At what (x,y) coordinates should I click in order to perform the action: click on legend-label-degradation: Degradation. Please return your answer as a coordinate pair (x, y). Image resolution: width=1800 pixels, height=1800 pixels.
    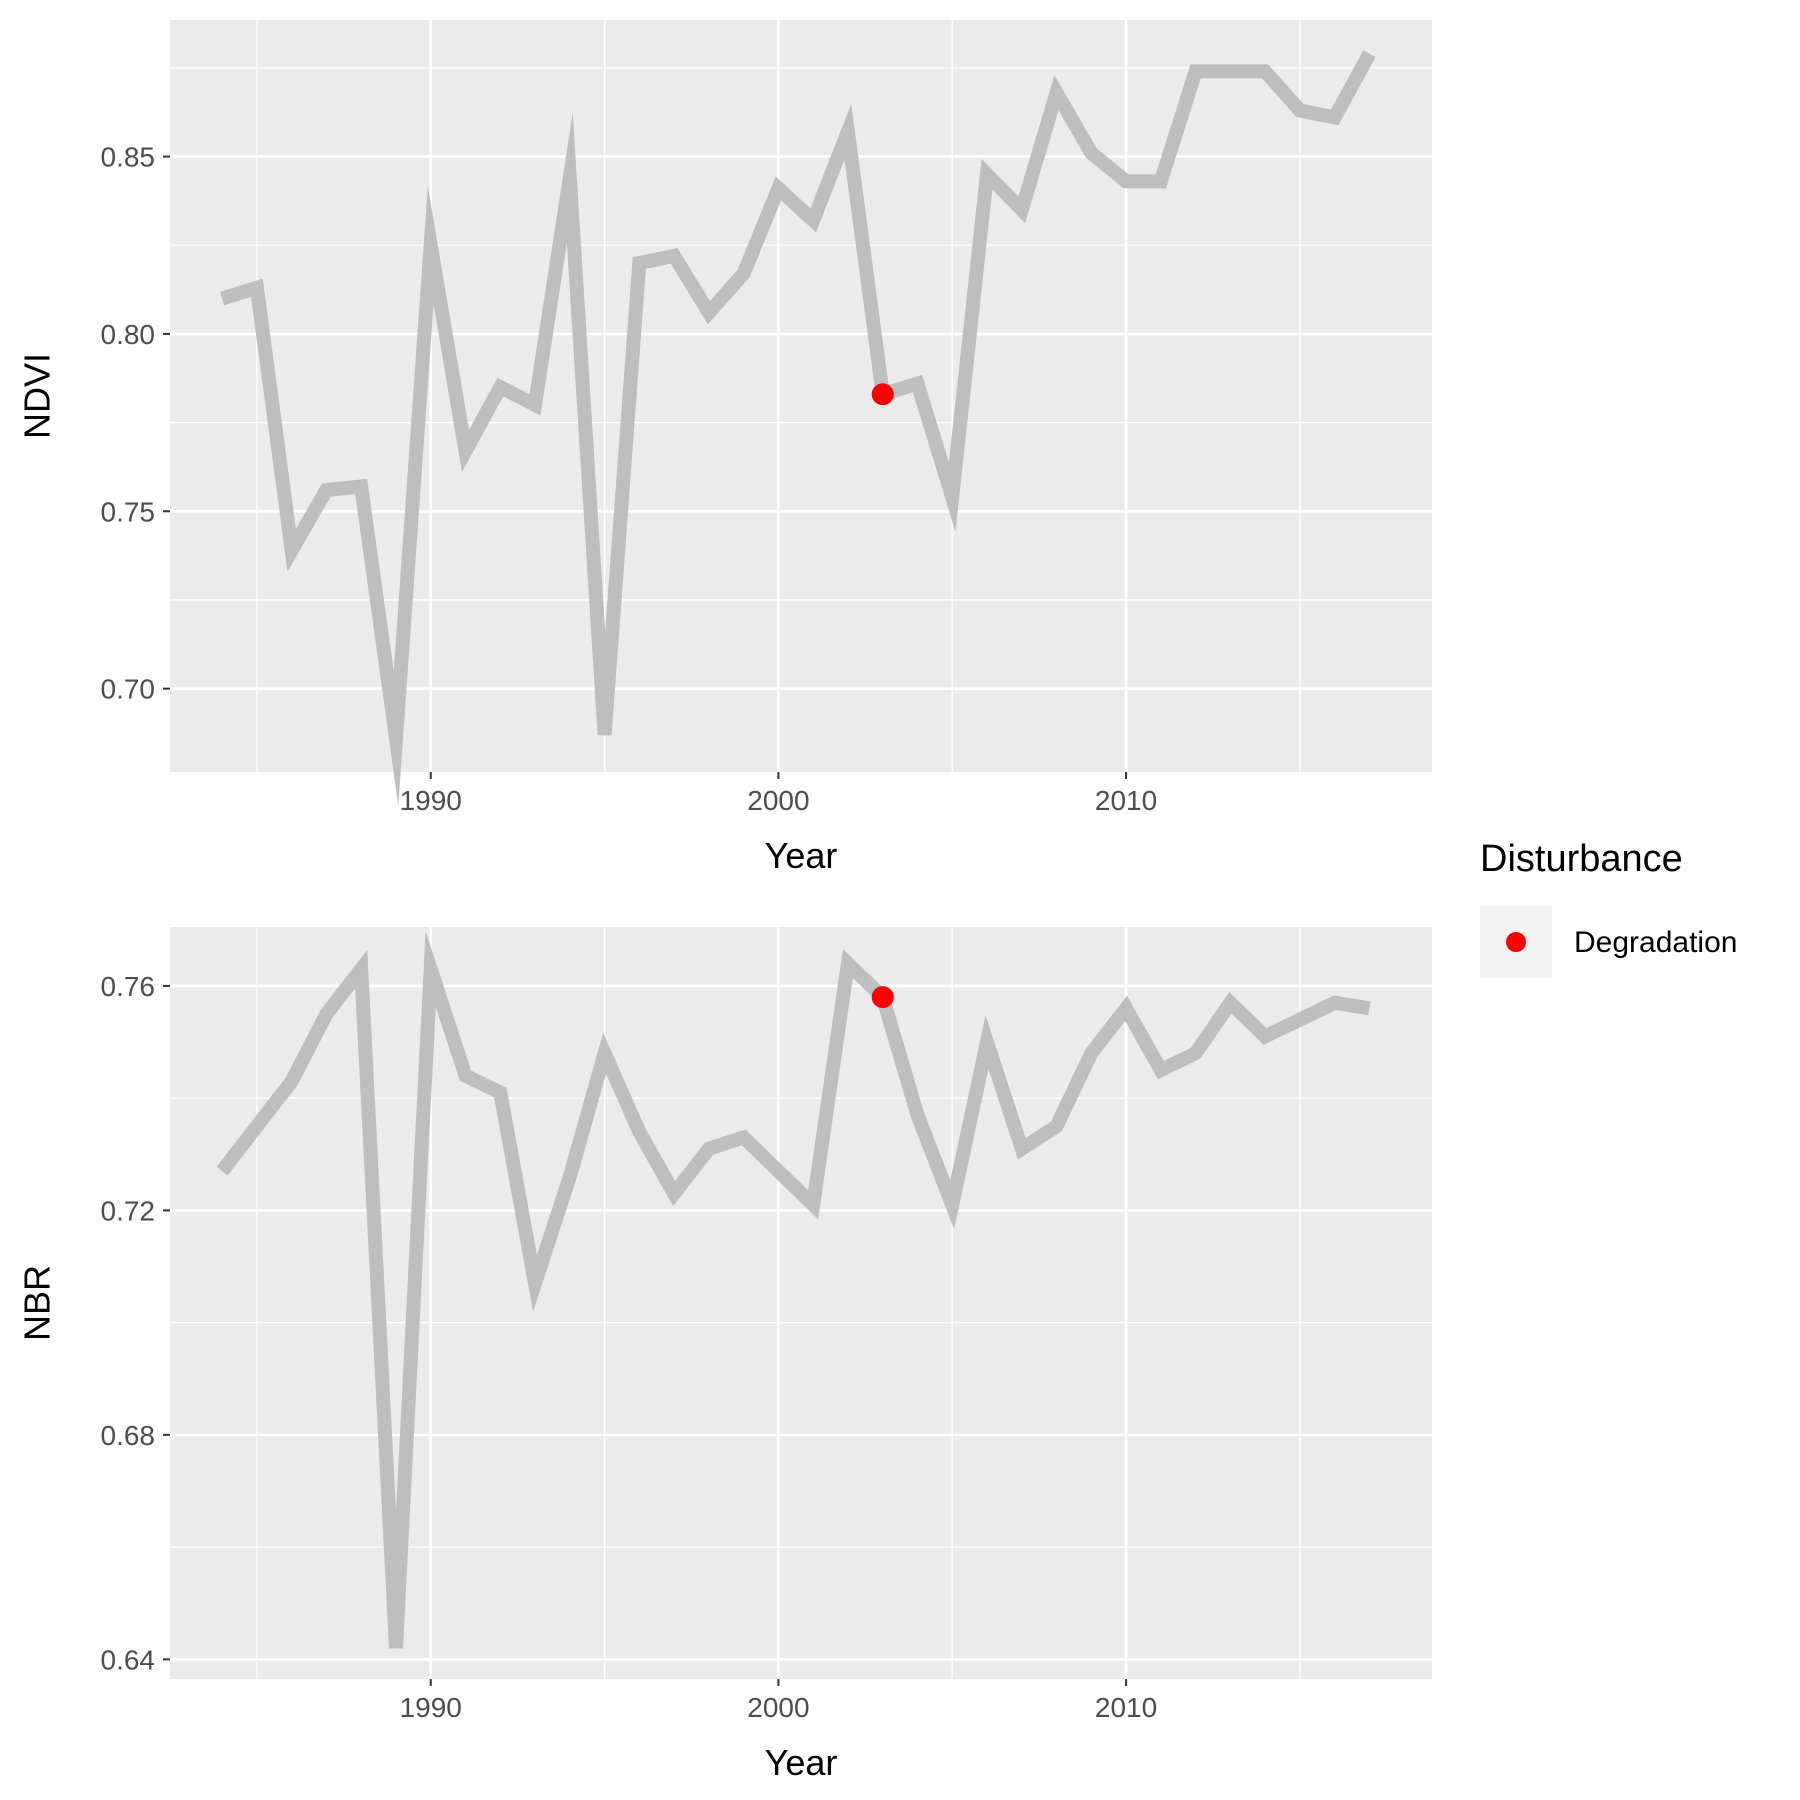
    Looking at the image, I should click on (1655, 942).